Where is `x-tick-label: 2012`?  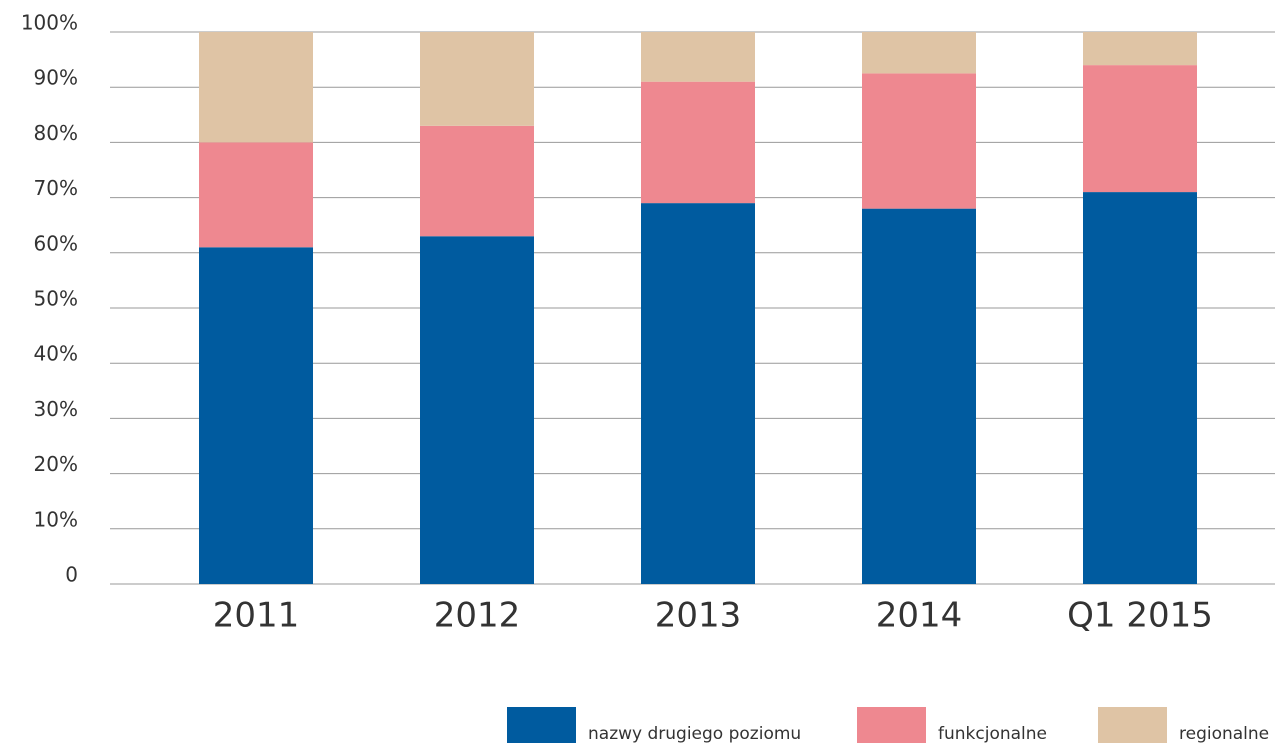 x-tick-label: 2012 is located at coordinates (477, 616).